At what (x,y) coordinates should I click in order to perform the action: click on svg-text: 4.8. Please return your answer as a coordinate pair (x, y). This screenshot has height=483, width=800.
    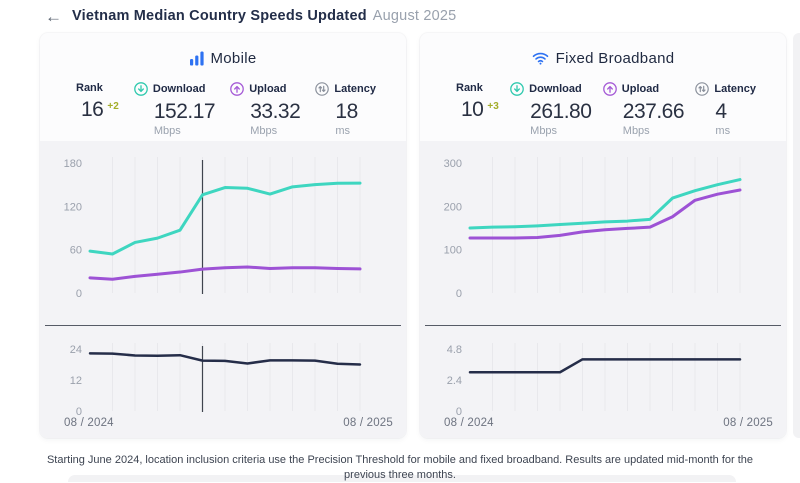
    Looking at the image, I should click on (454, 350).